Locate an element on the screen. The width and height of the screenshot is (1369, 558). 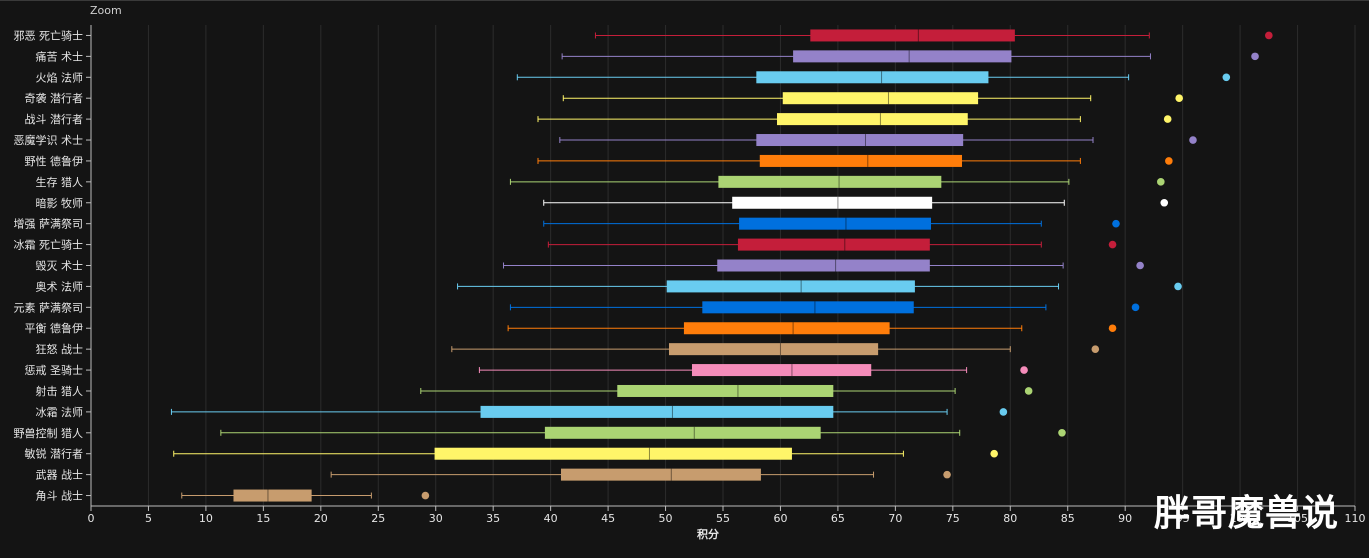
x-tick-label: 35 is located at coordinates (493, 518).